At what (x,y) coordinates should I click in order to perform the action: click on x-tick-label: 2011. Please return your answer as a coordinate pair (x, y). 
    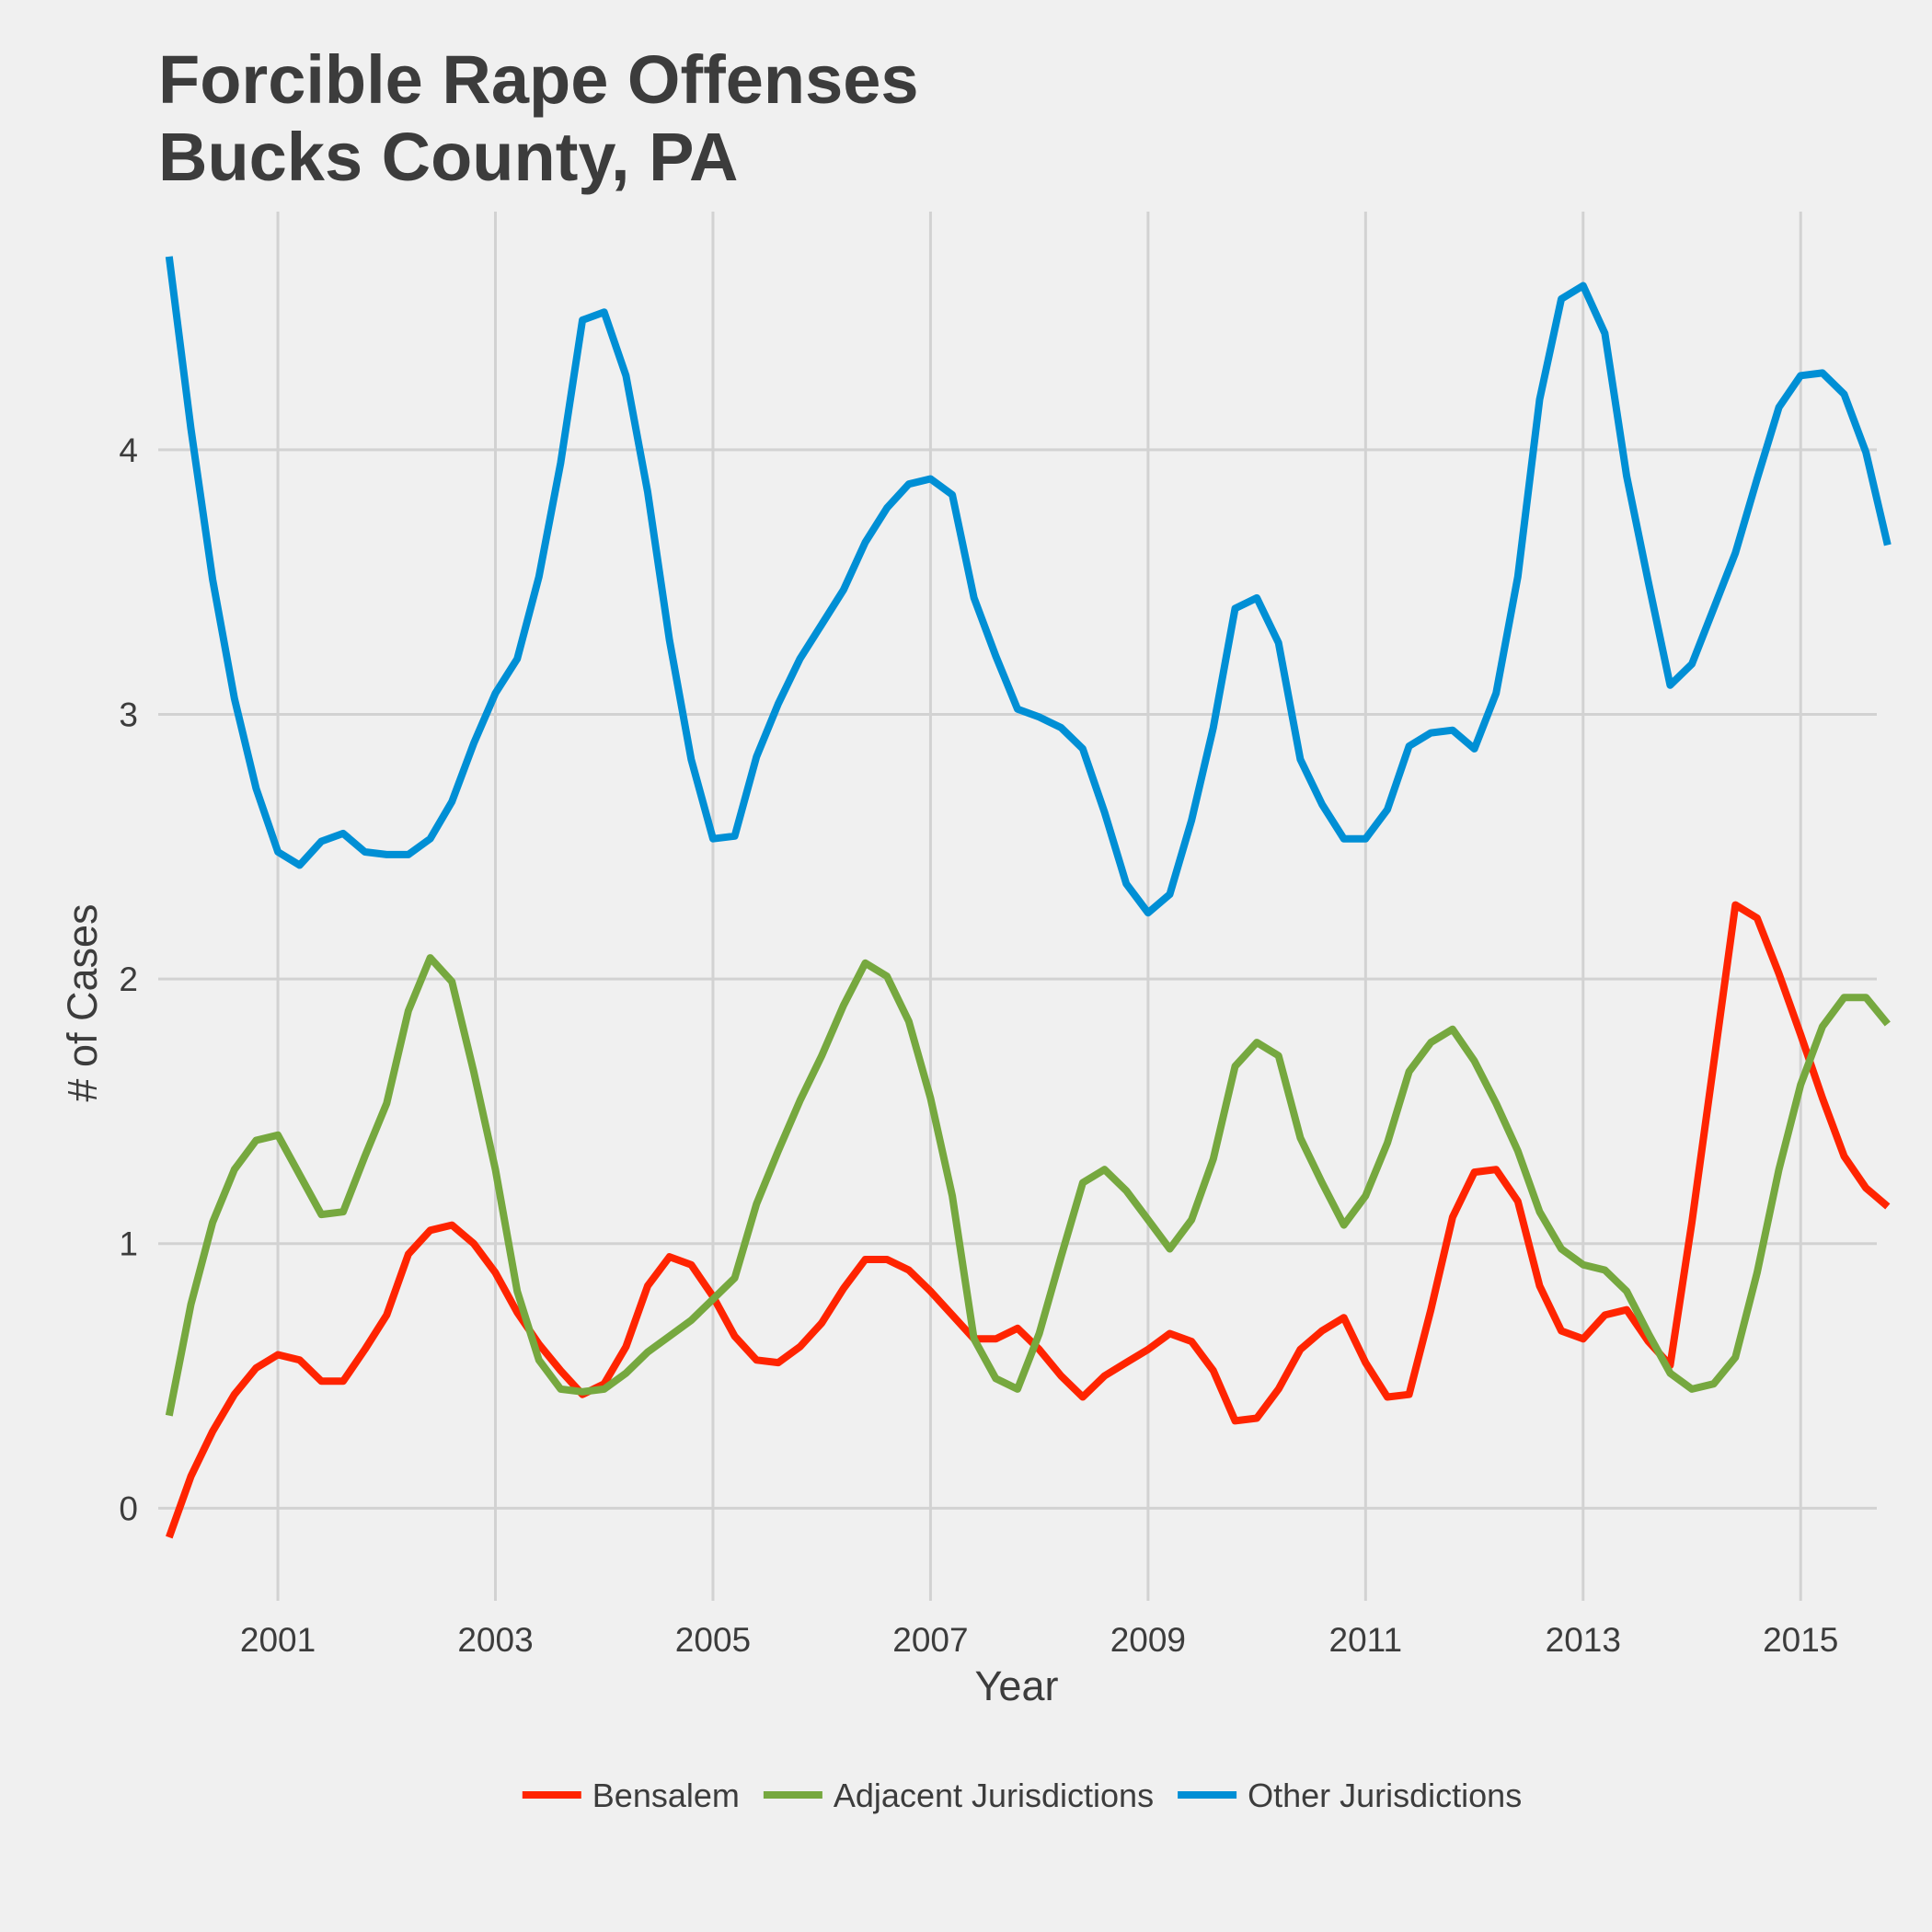
    Looking at the image, I should click on (1366, 1640).